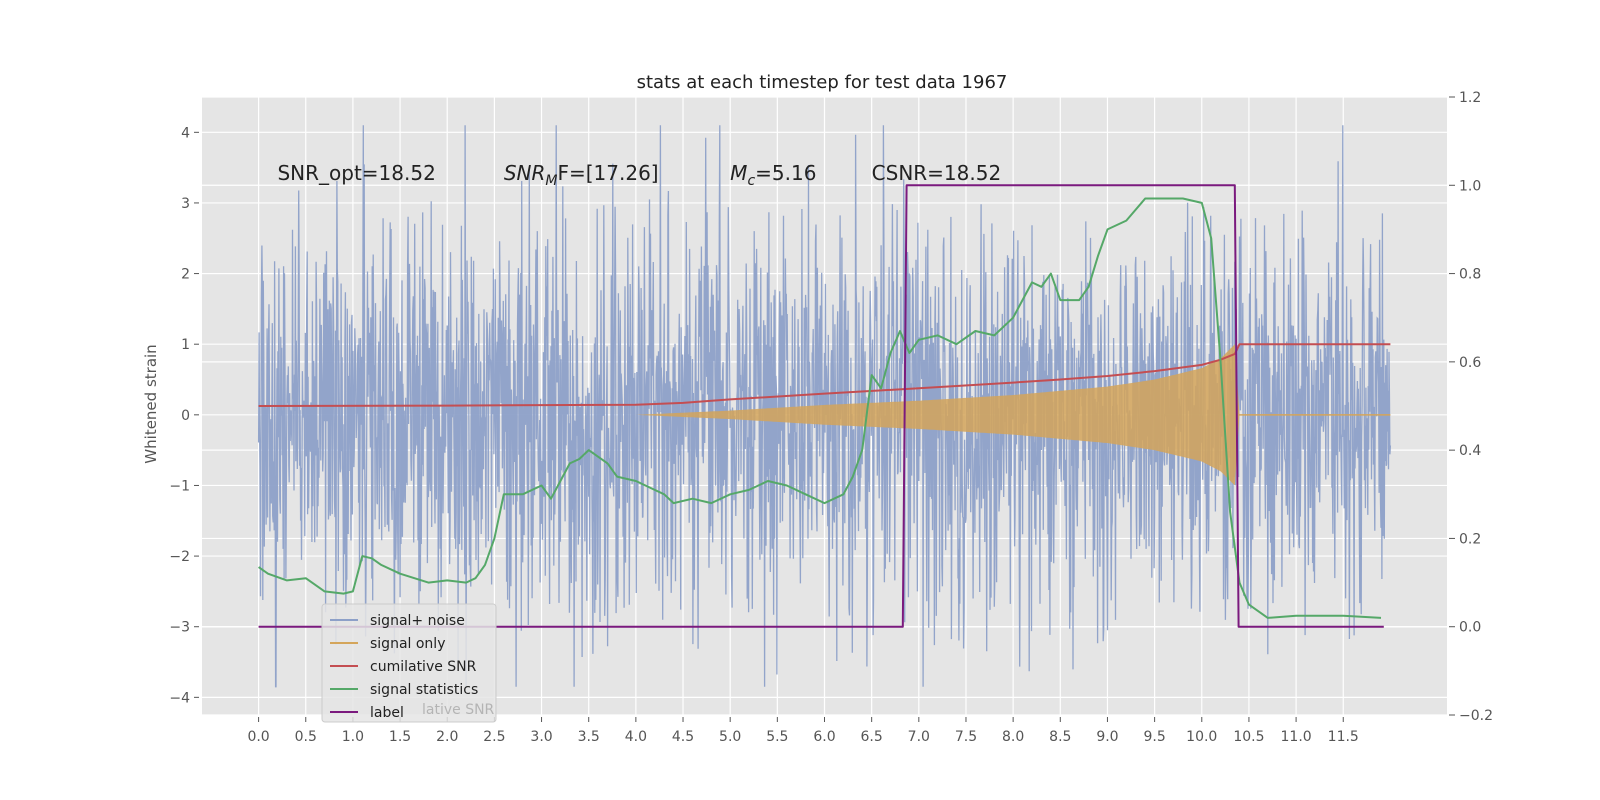  Describe the element at coordinates (356, 173) in the screenshot. I see `annotation-text: SNR_opt=18.52` at that location.